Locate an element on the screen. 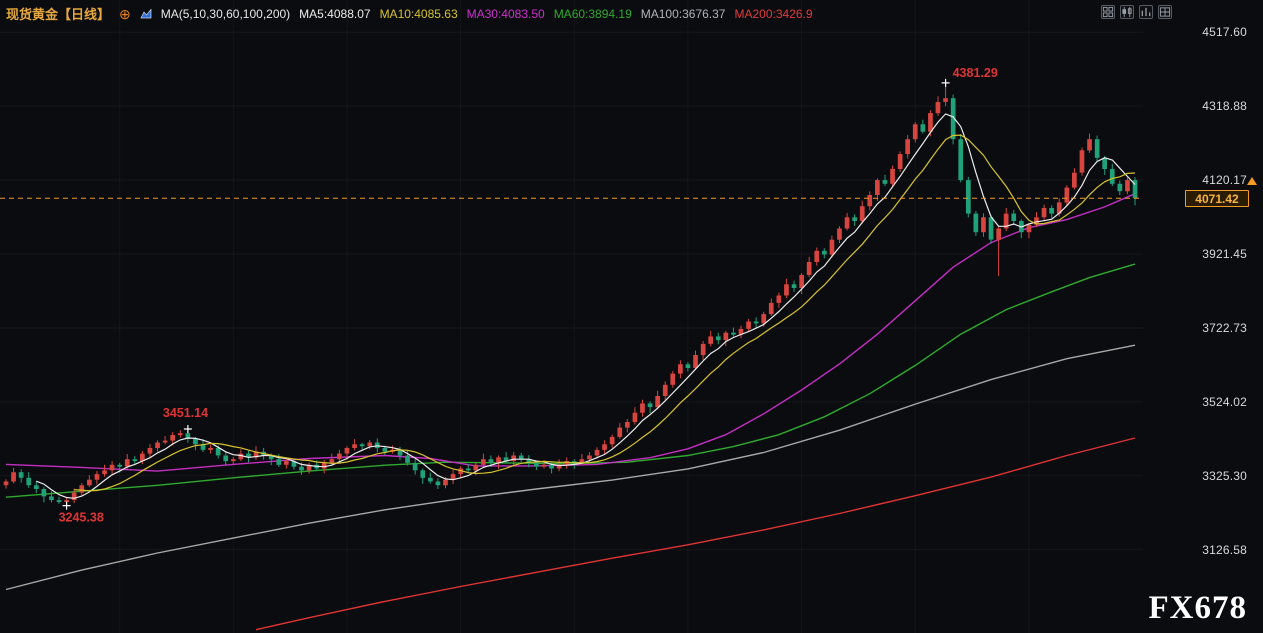 This screenshot has height=633, width=1263. add-indicator-icon: ⊕ is located at coordinates (125, 13).